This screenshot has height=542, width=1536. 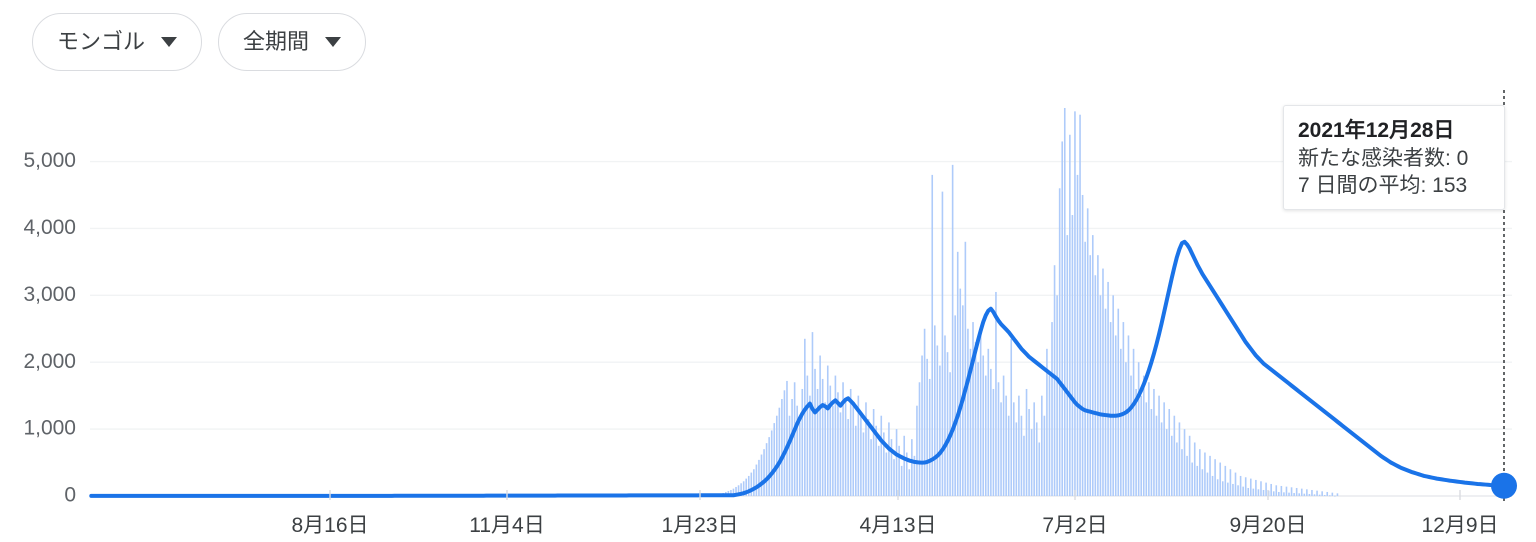 I want to click on x-axis-tick-label: 11月4日, so click(x=506, y=525).